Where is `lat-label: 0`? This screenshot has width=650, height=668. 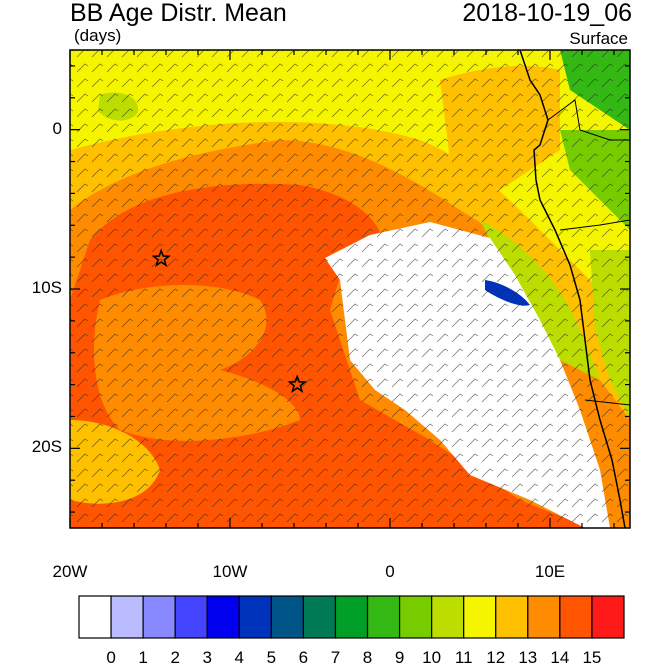 lat-label: 0 is located at coordinates (57, 128).